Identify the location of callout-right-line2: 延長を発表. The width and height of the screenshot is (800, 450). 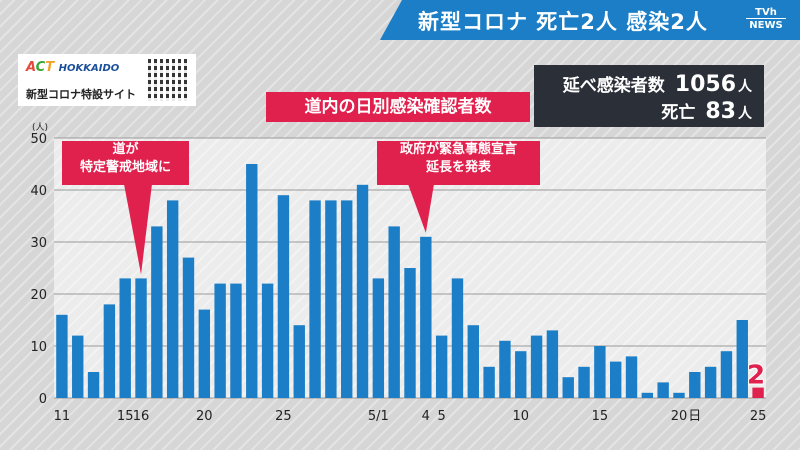
(458, 167).